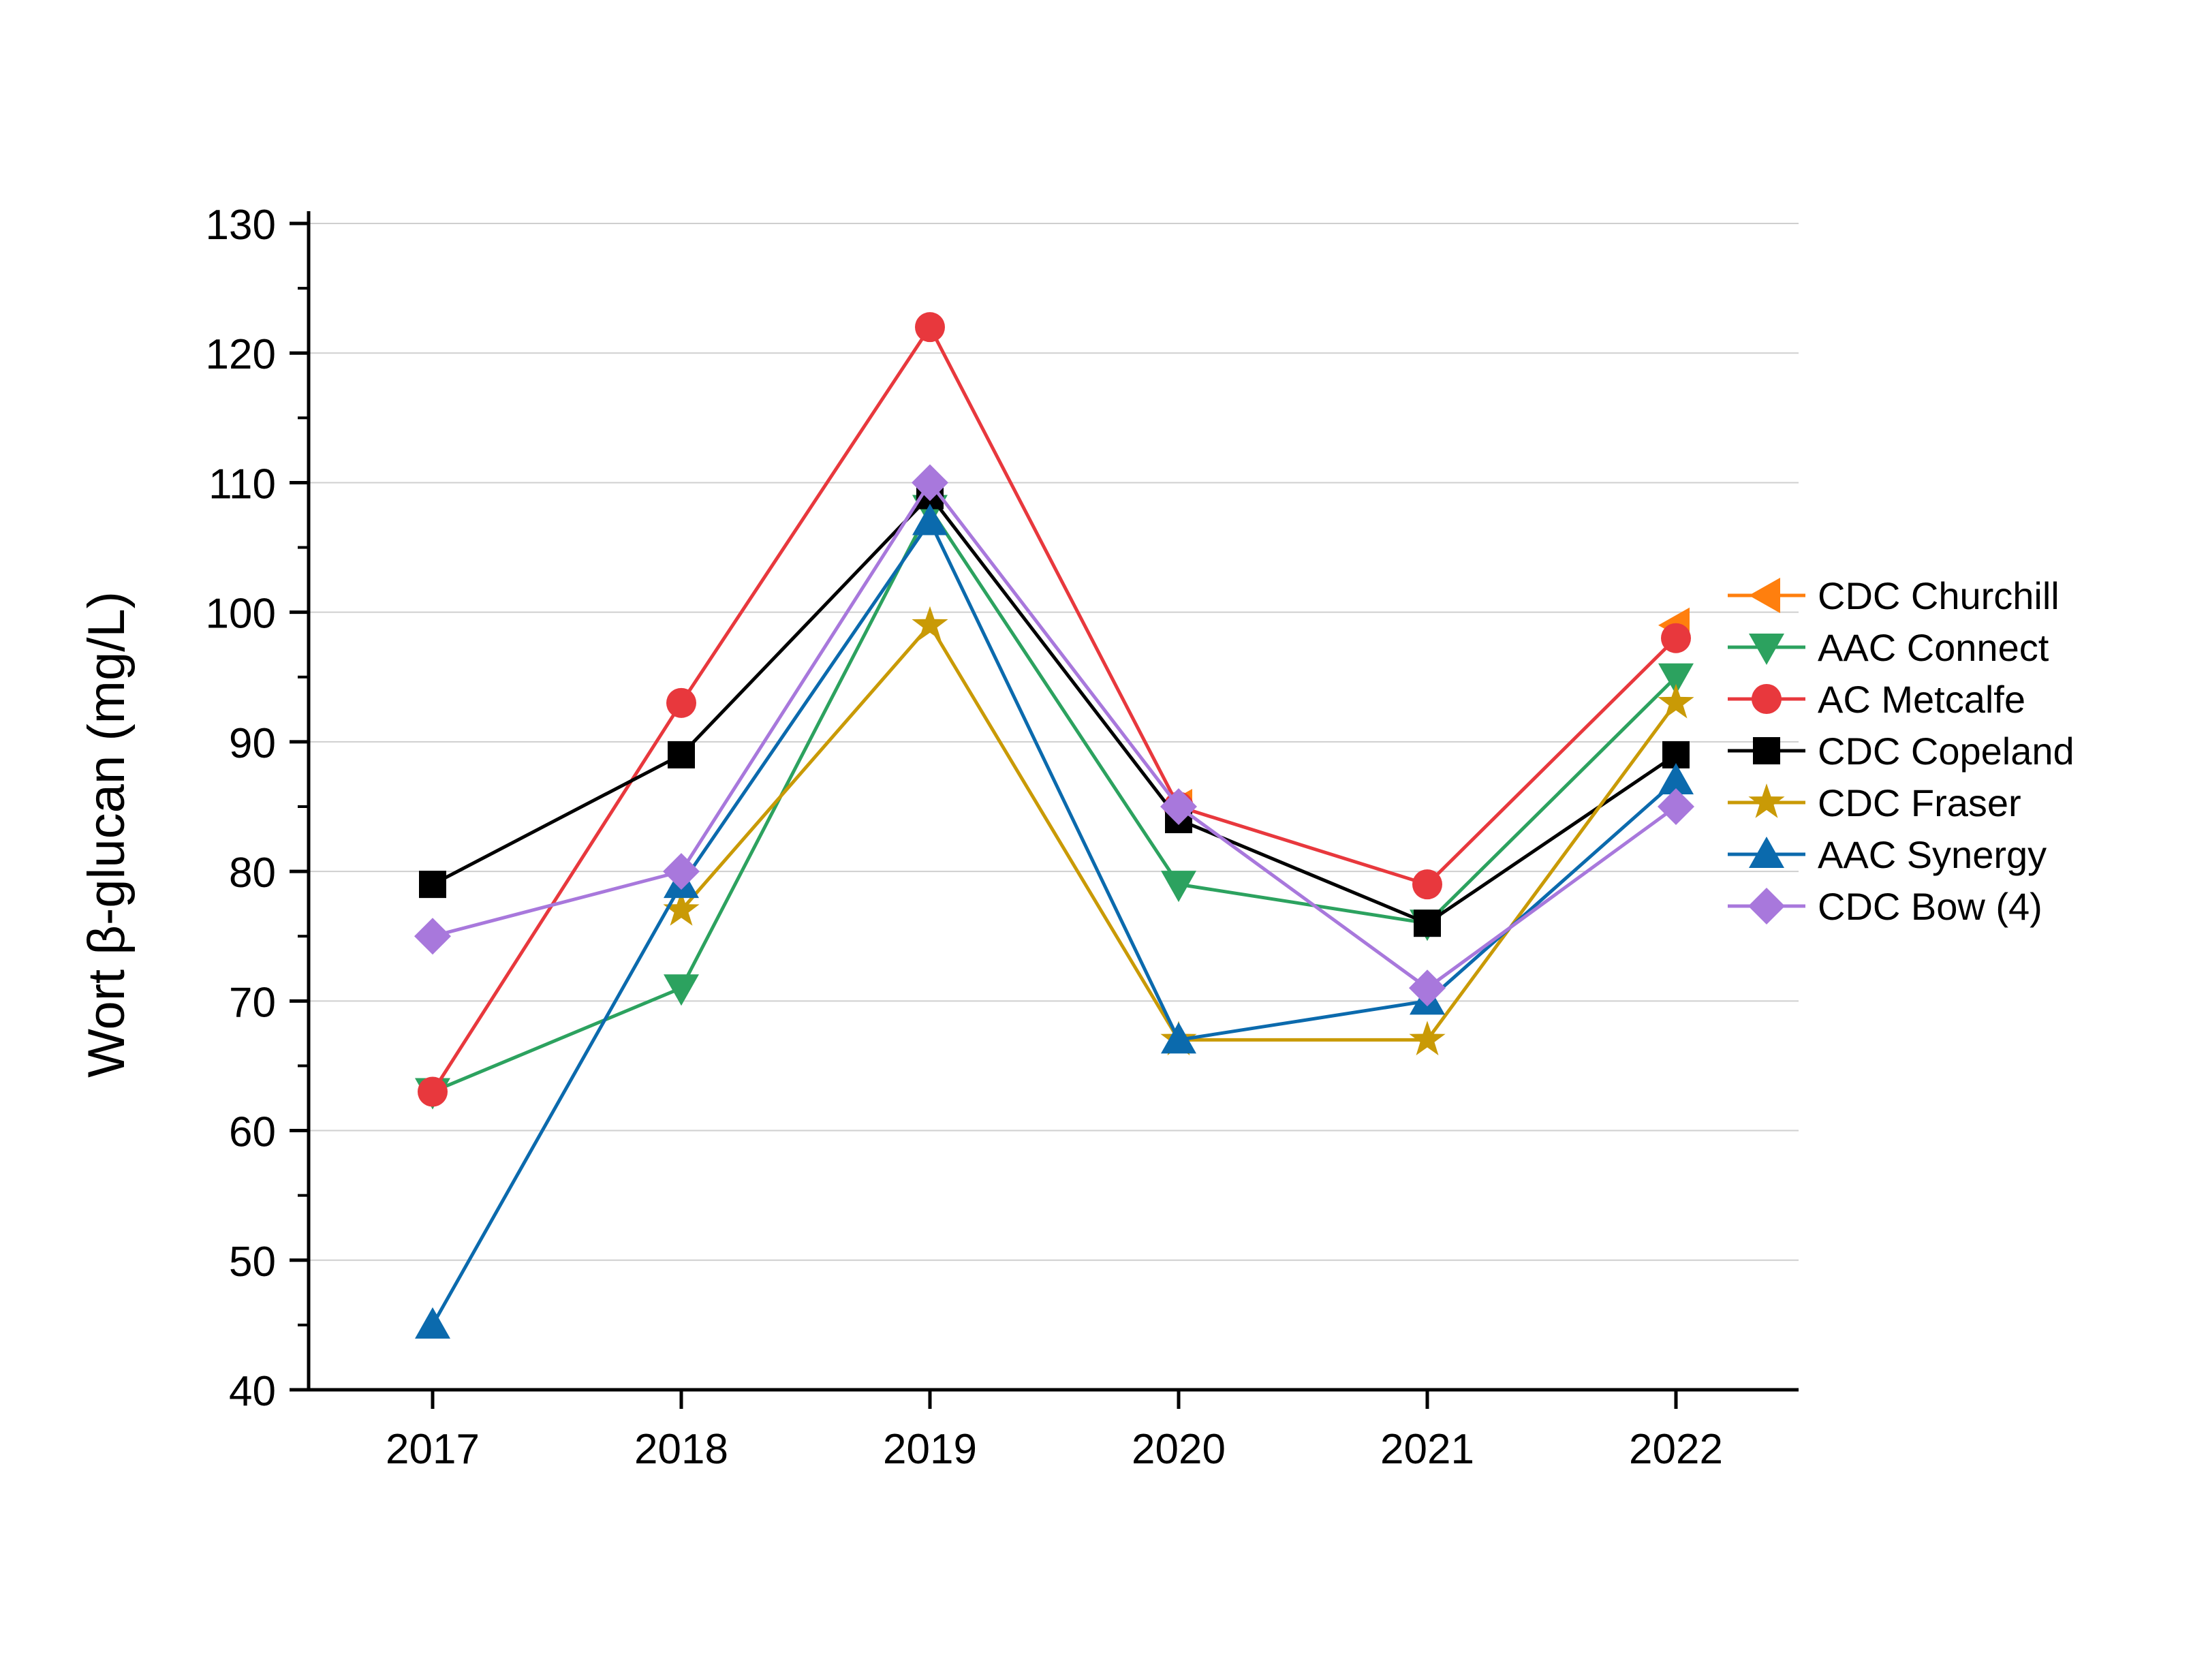 The image size is (2191, 1680). I want to click on legend-item: CDC Fraser, so click(1874, 802).